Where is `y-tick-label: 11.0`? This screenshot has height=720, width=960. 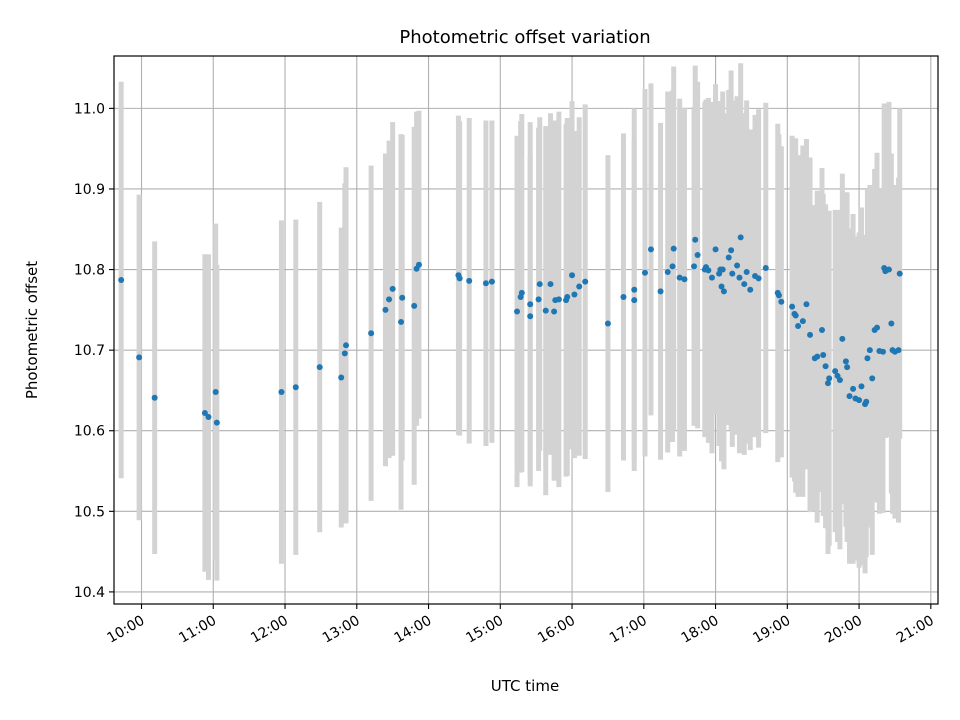
y-tick-label: 11.0 is located at coordinates (89, 109).